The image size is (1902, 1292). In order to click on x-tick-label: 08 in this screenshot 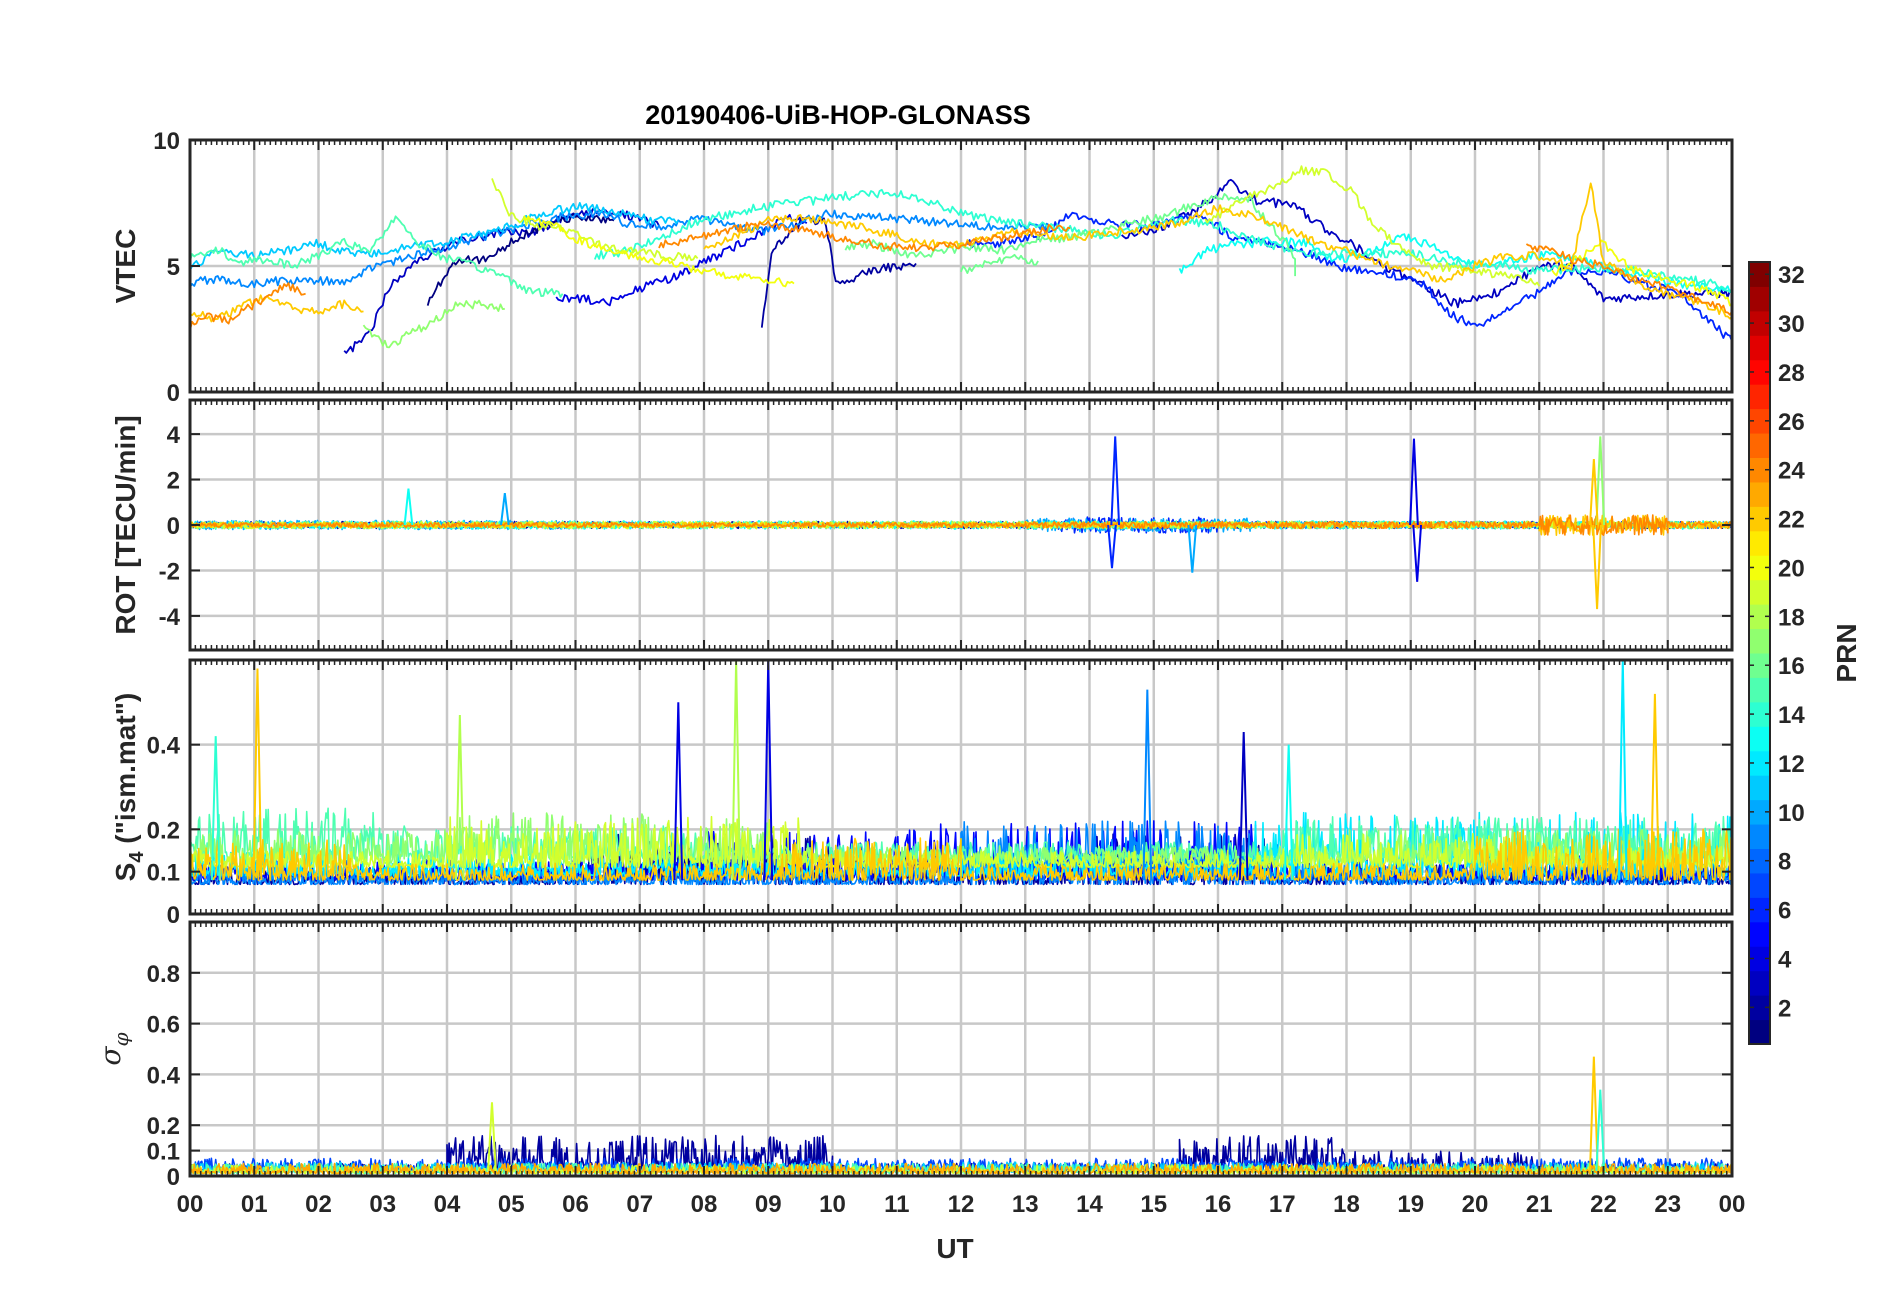, I will do `click(704, 1204)`.